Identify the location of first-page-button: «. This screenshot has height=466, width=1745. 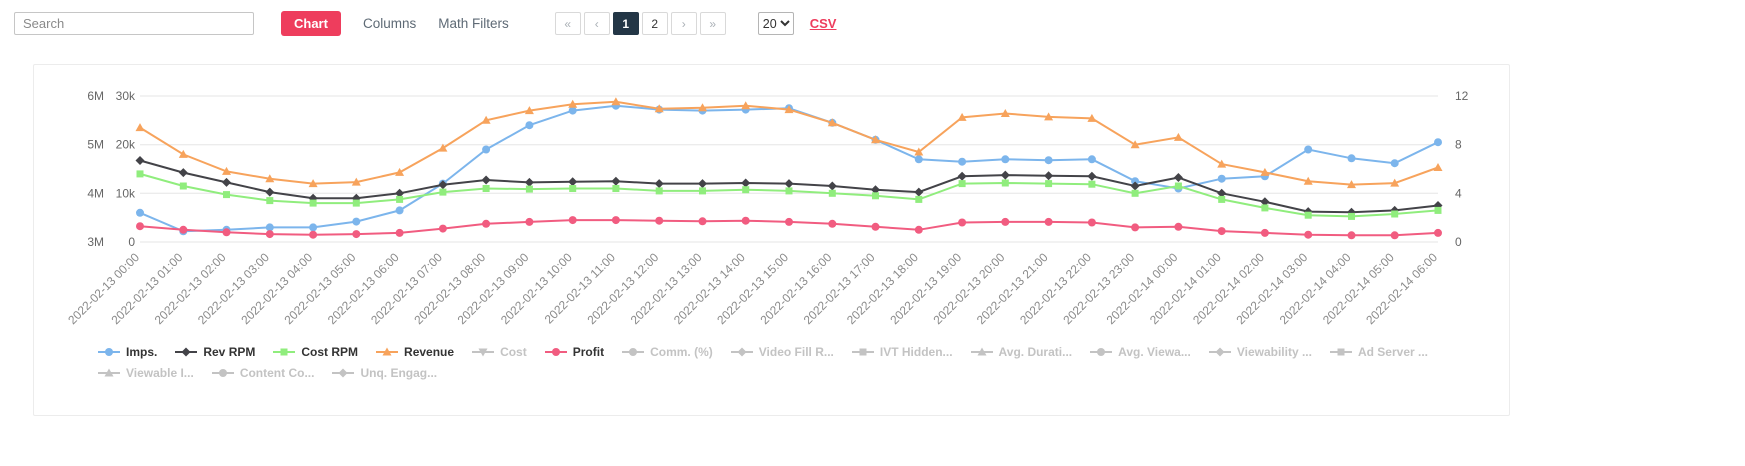
(567, 23).